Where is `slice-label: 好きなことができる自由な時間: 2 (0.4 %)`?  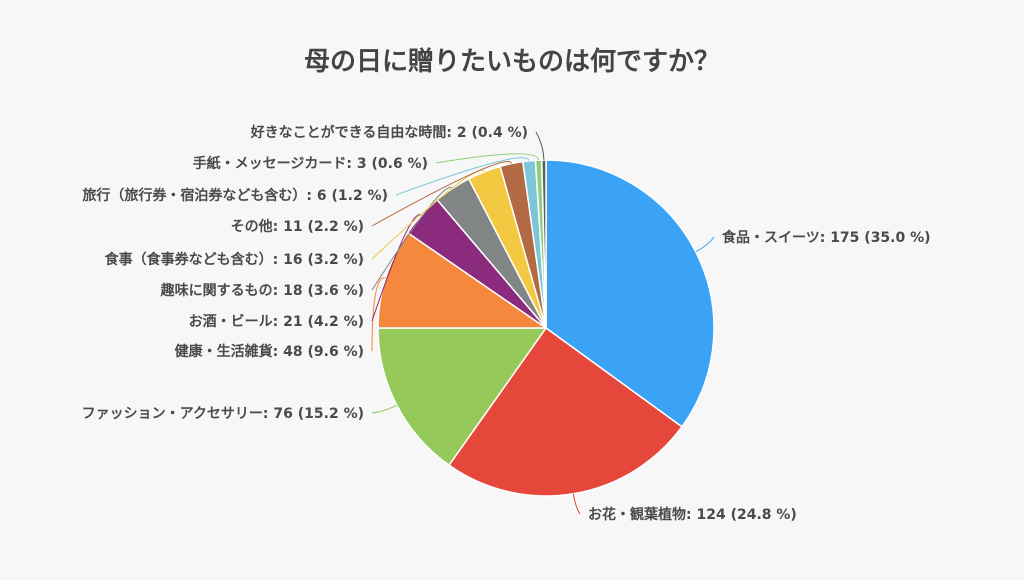
slice-label: 好きなことができる自由な時間: 2 (0.4 %) is located at coordinates (389, 132).